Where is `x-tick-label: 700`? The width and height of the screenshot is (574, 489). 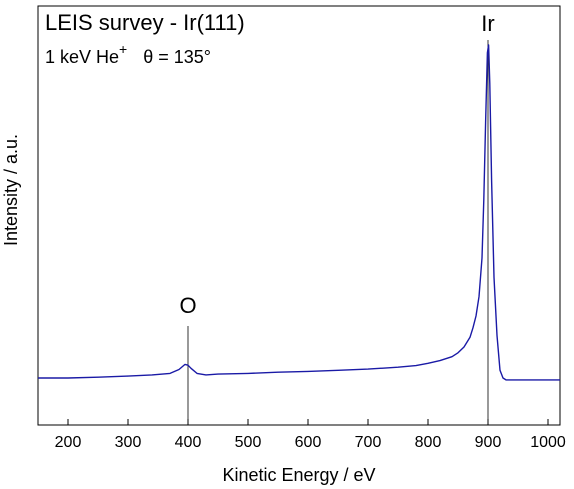 x-tick-label: 700 is located at coordinates (368, 442).